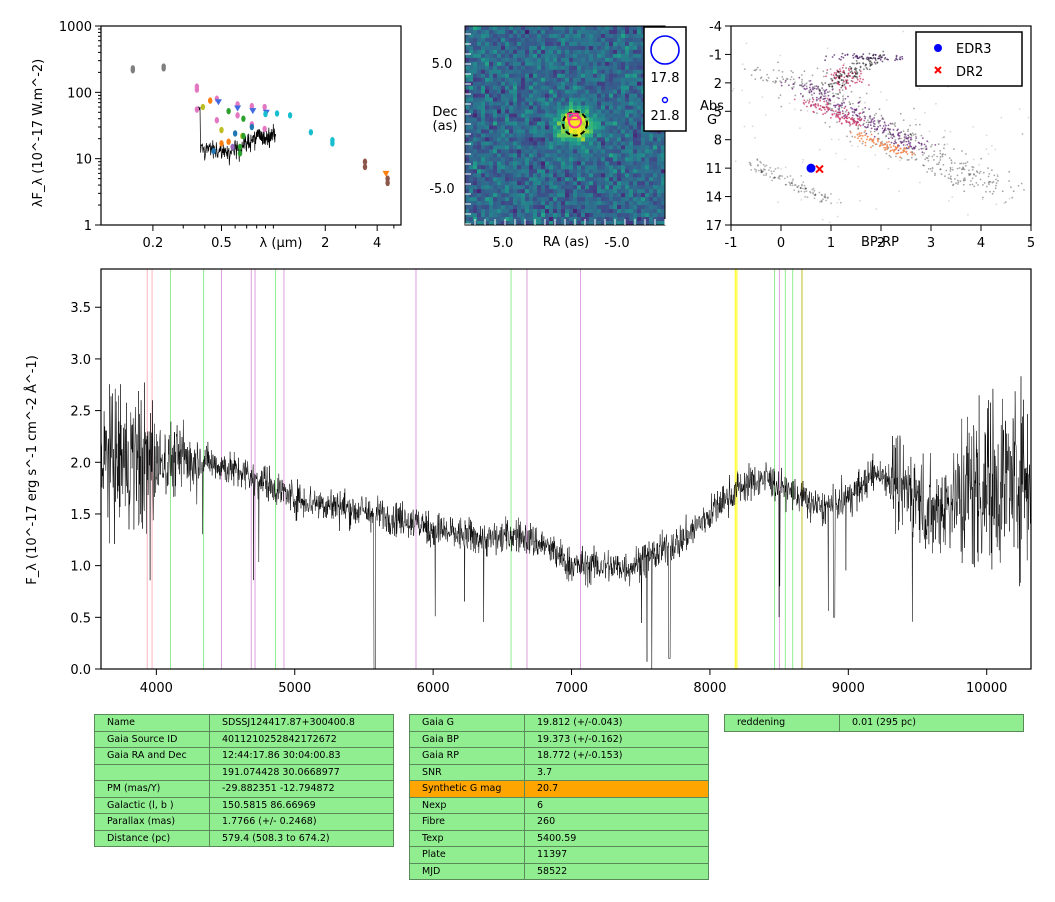  I want to click on hrd-ytick-label: 2, so click(718, 84).